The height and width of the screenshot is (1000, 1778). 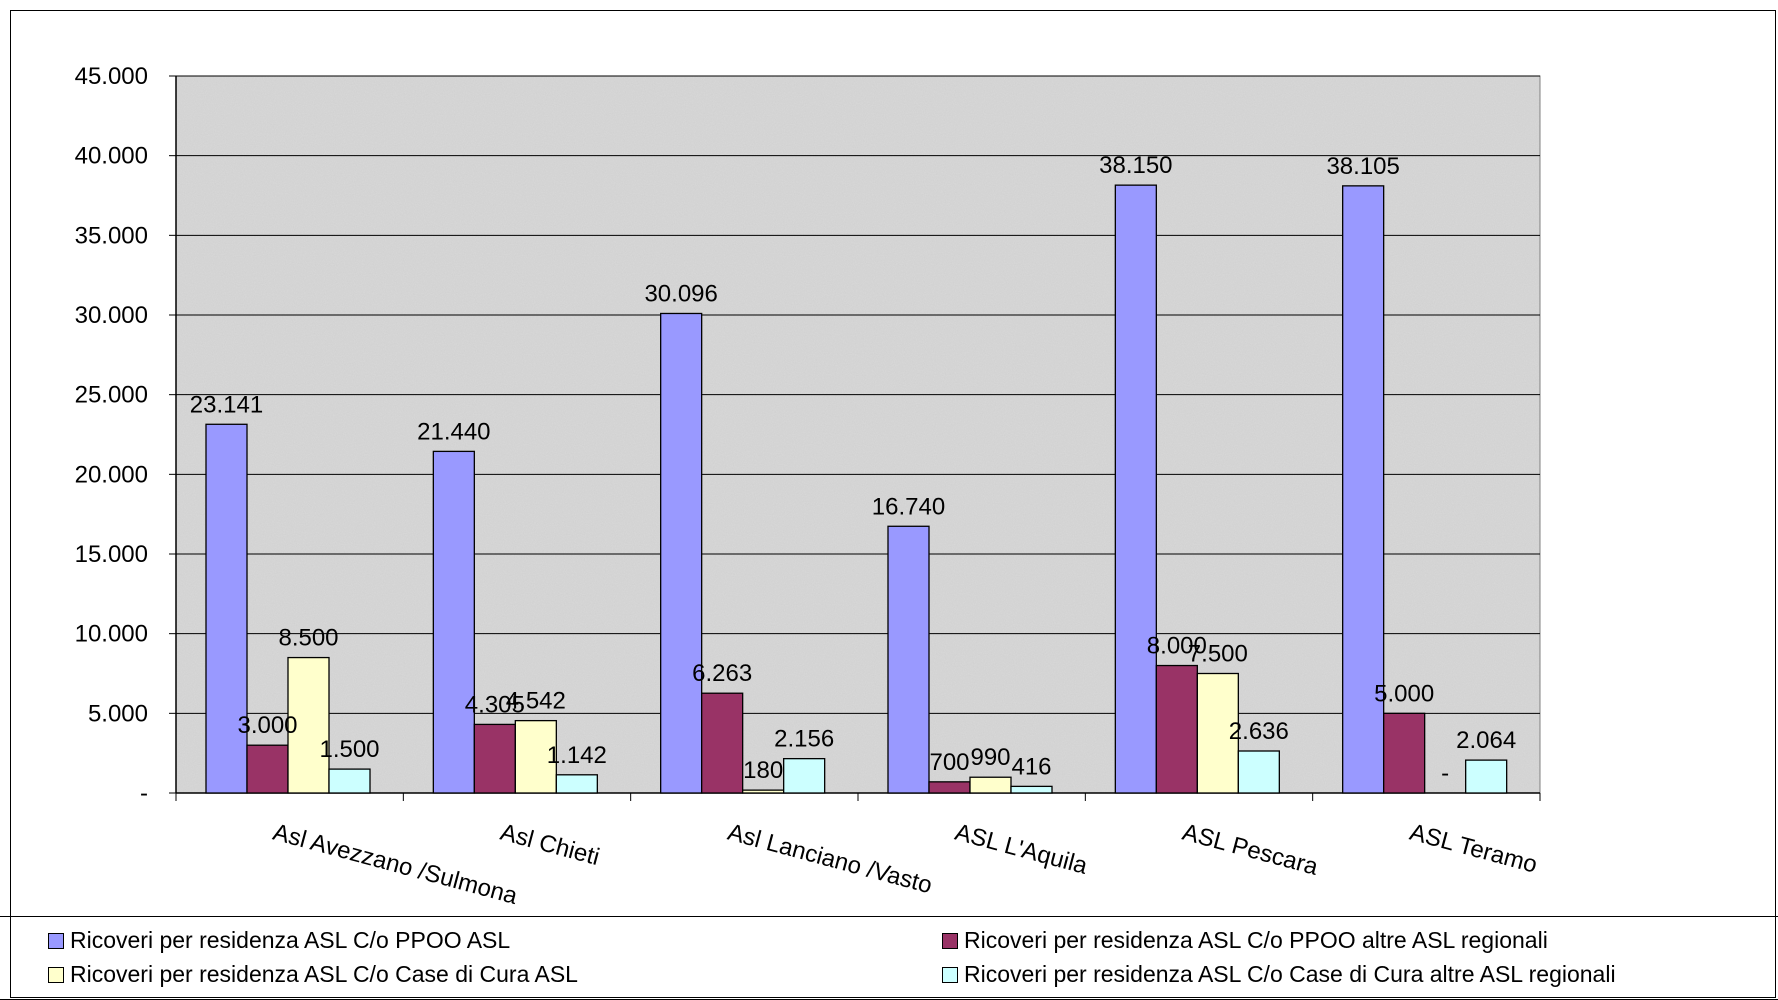 What do you see at coordinates (549, 845) in the screenshot?
I see `x-category-label: Asl Chieti` at bounding box center [549, 845].